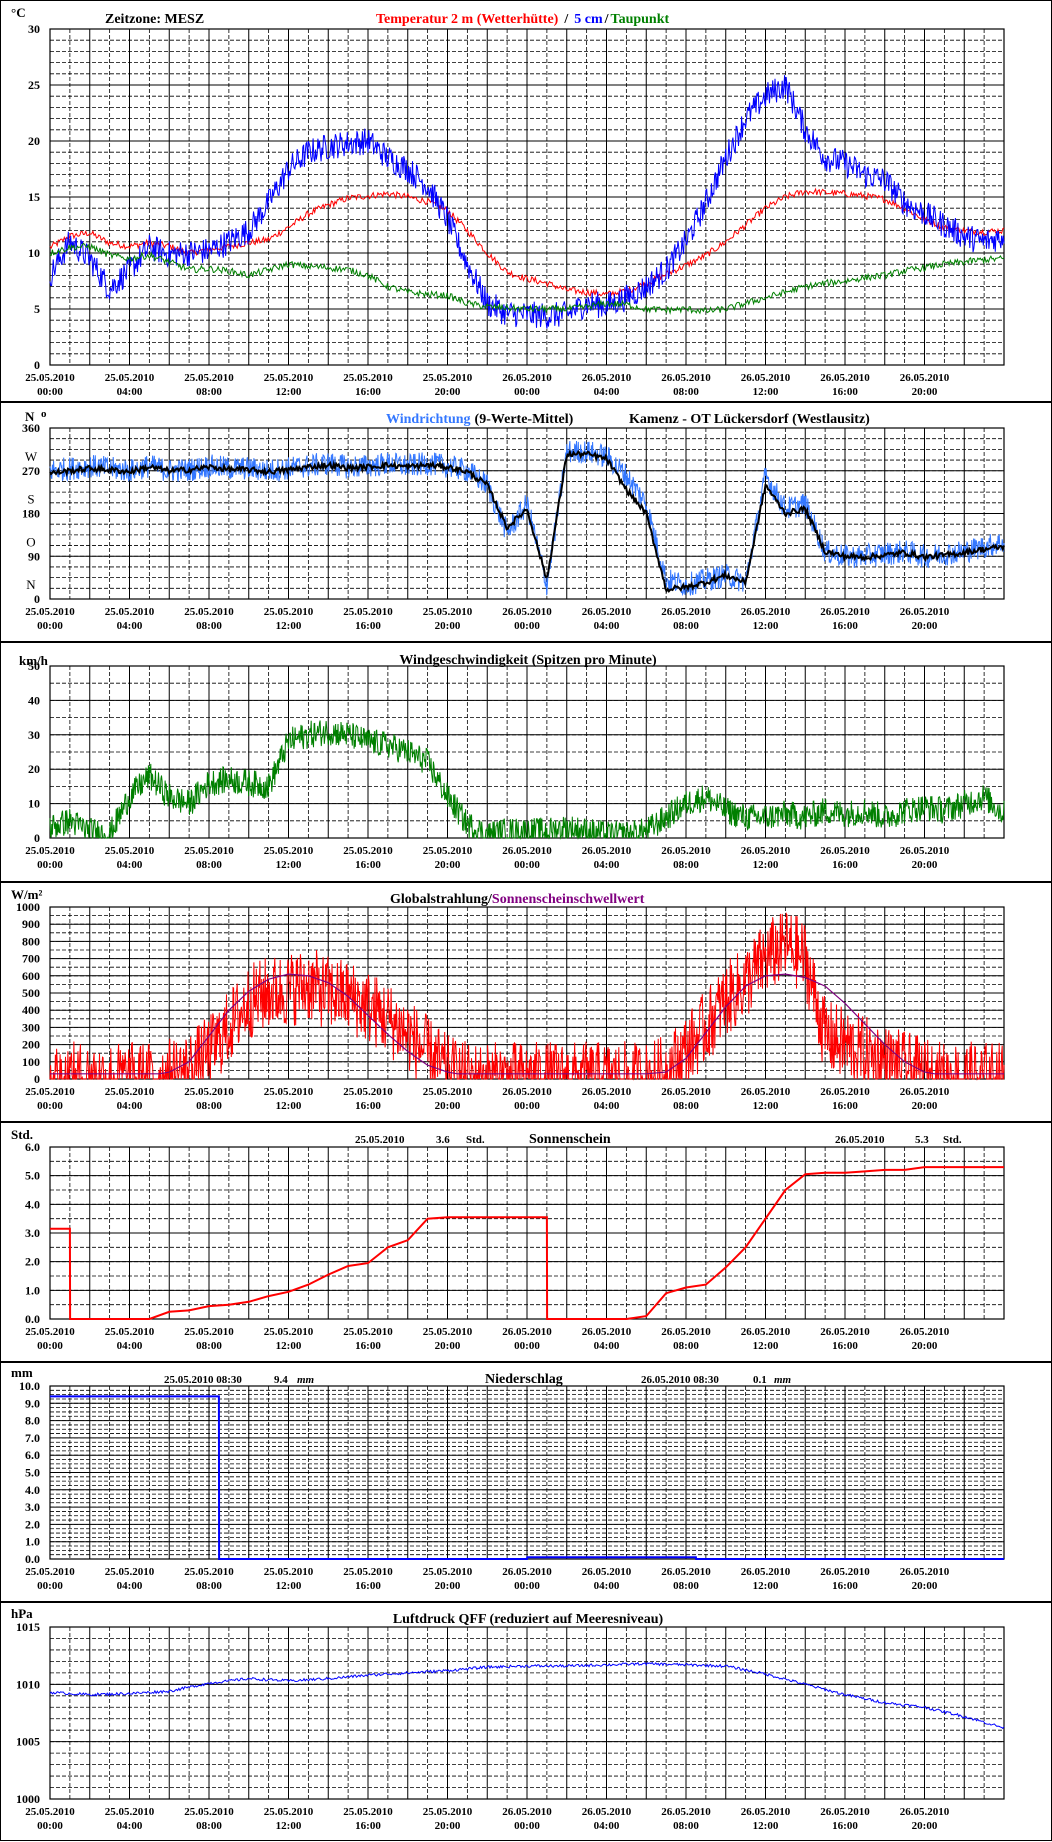 This screenshot has width=1052, height=1842. I want to click on day2-date: 26.05.2010, so click(860, 1140).